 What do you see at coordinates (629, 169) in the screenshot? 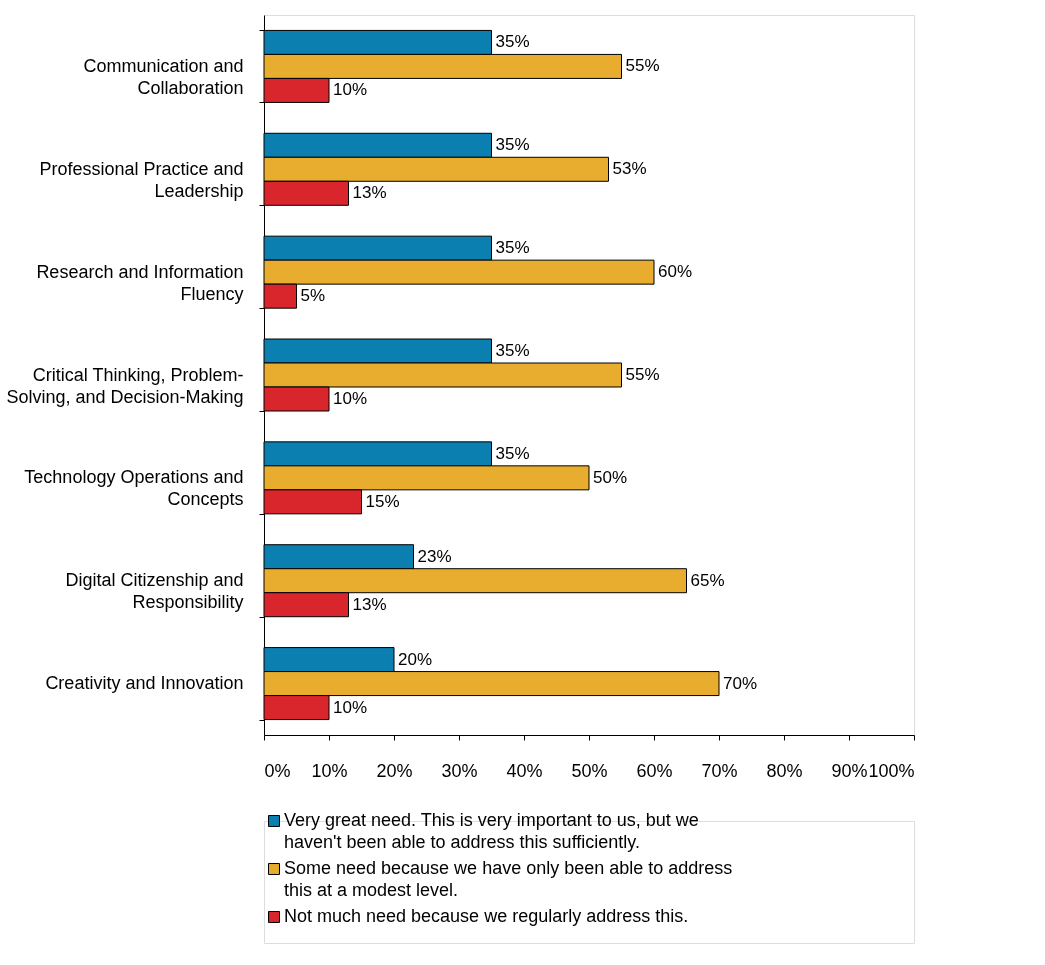
I see `data-label: 53%` at bounding box center [629, 169].